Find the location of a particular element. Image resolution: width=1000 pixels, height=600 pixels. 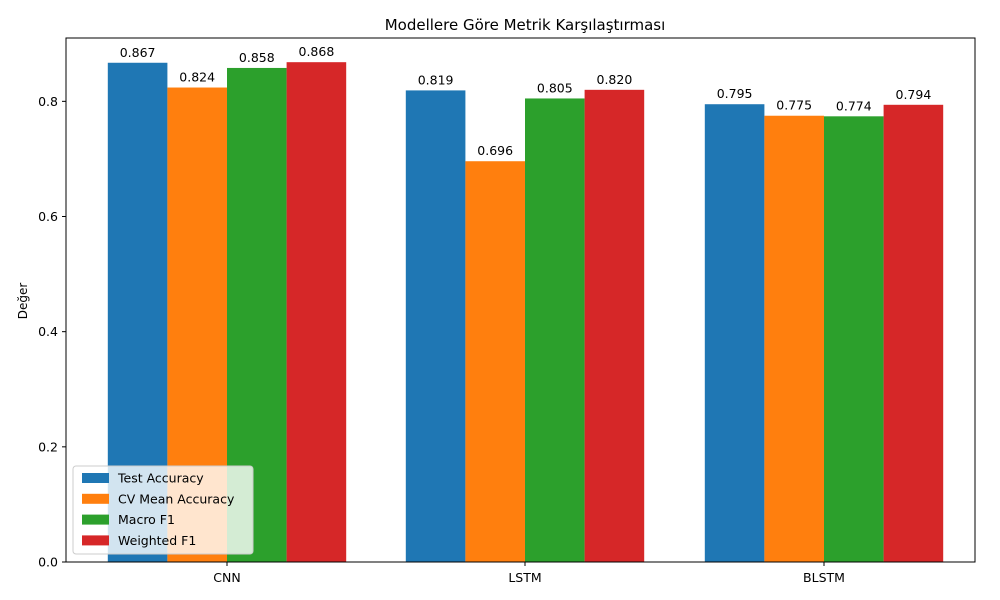

x-tick-label: CNN is located at coordinates (226, 577).